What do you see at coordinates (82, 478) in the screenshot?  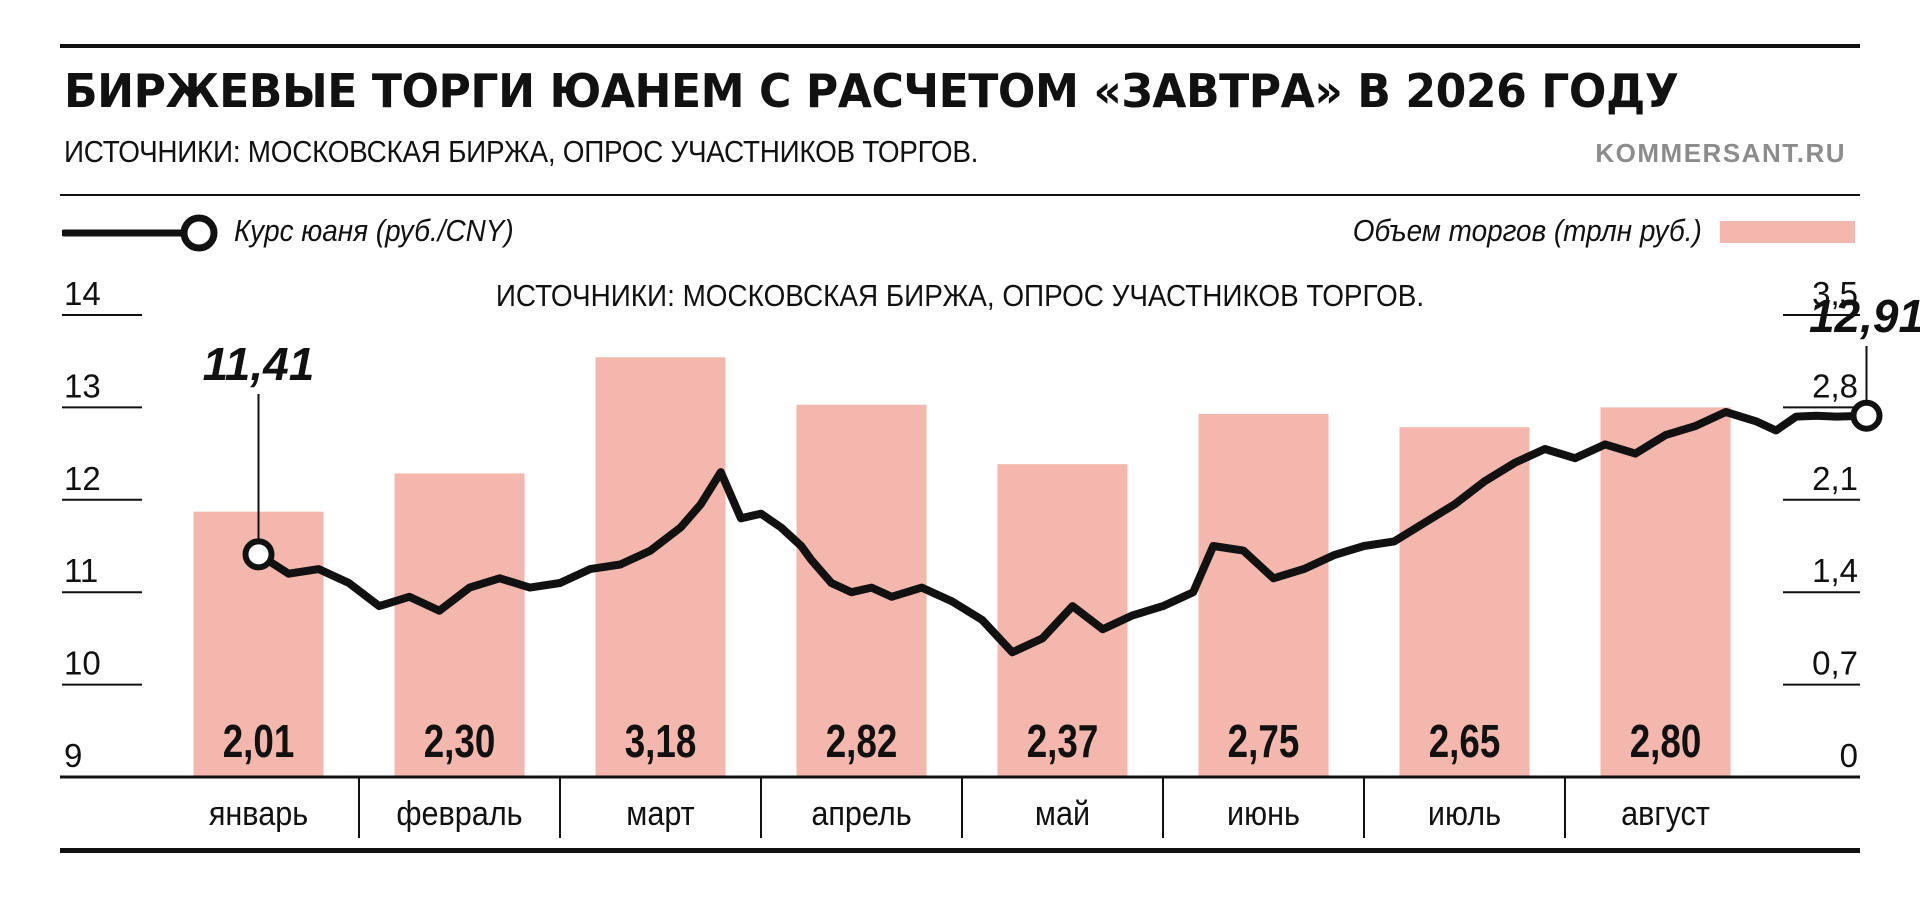 I see `y-left-tick-label: 12` at bounding box center [82, 478].